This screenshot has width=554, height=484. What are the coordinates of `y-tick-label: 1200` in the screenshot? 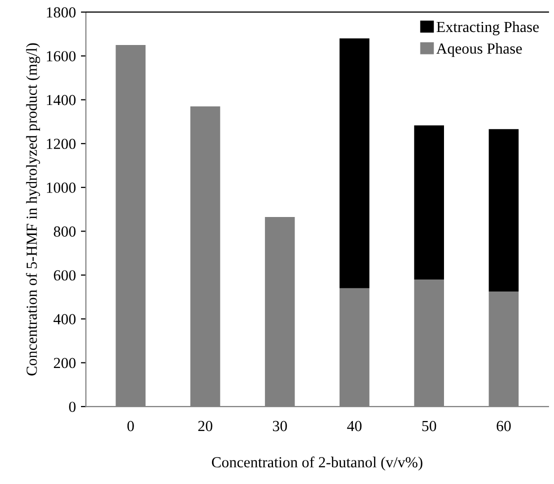 It's located at (61, 144).